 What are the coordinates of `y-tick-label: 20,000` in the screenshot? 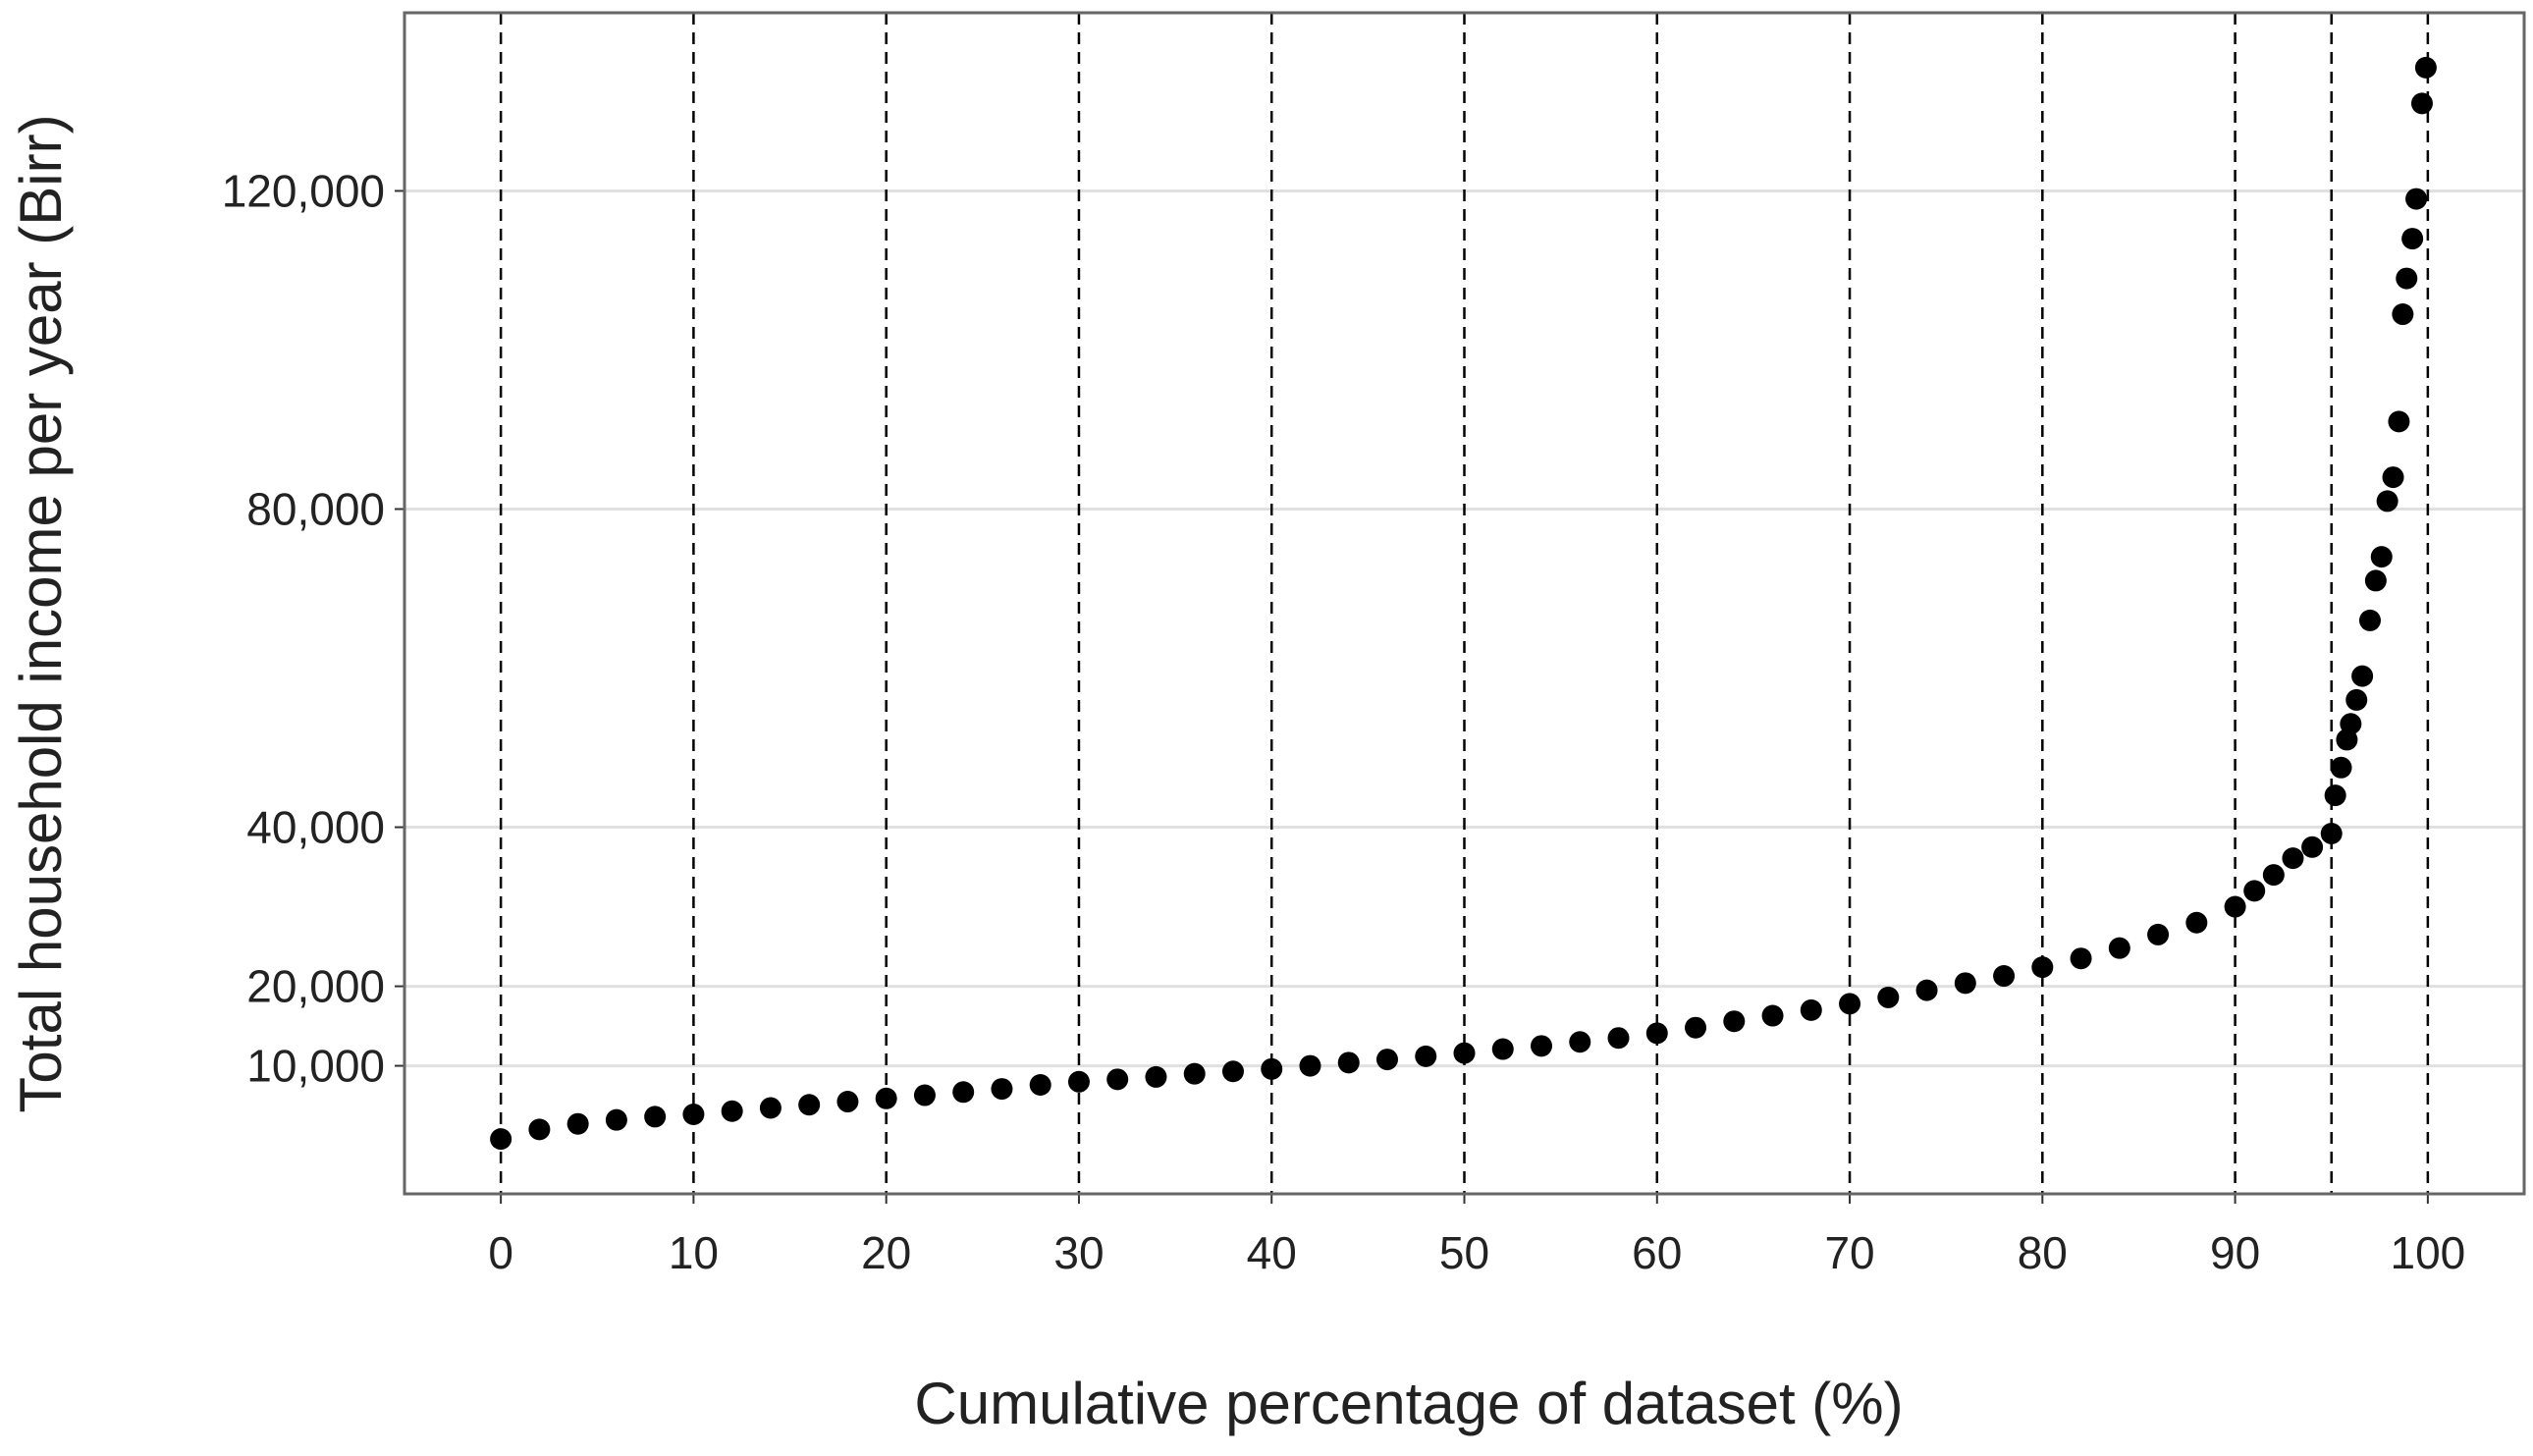 It's located at (315, 986).